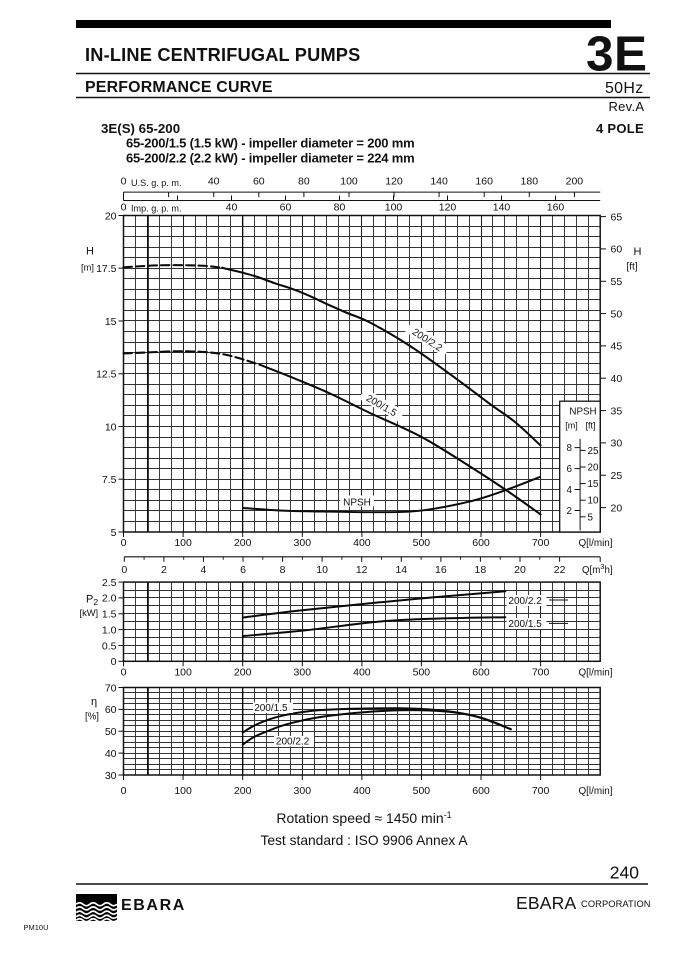 Image resolution: width=678 pixels, height=964 pixels. Describe the element at coordinates (179, 87) in the screenshot. I see `svg-text: PERFORMANCE CURVE` at that location.